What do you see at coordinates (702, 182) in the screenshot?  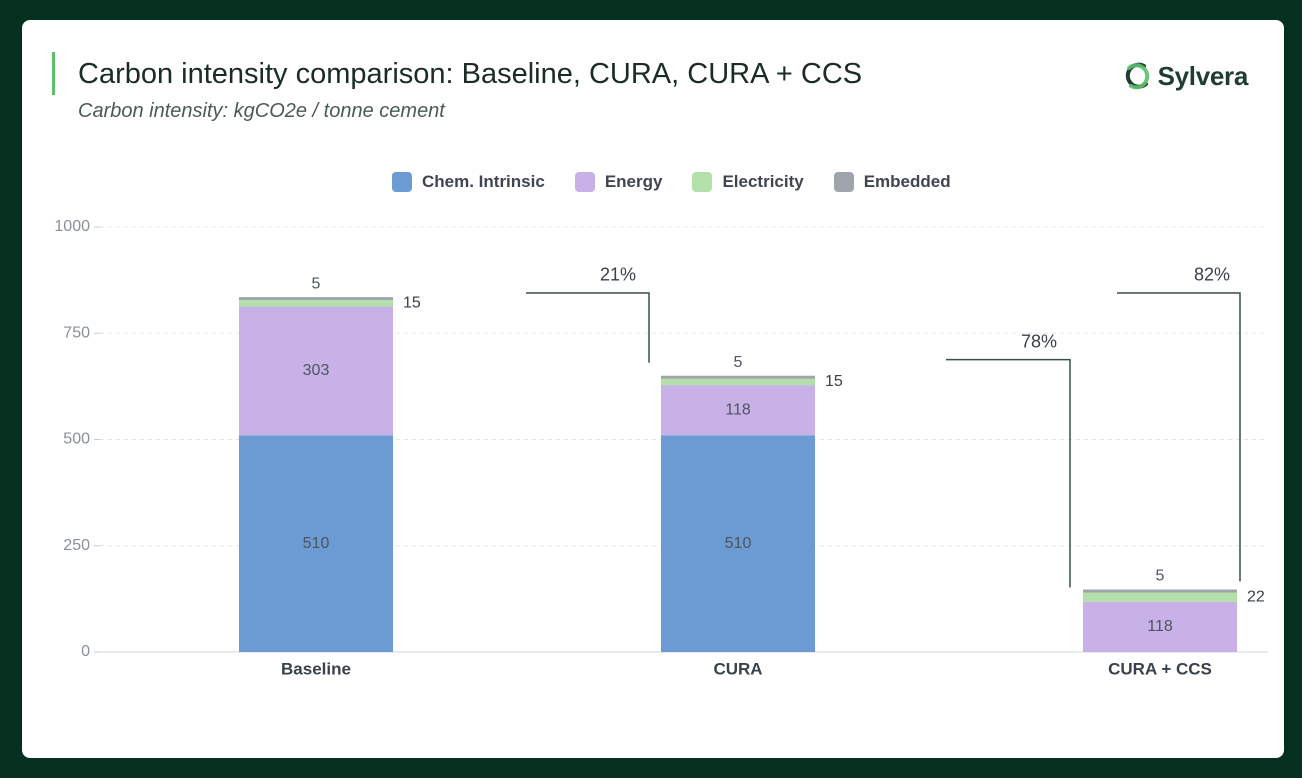 I see `legend-swatch-electricity` at bounding box center [702, 182].